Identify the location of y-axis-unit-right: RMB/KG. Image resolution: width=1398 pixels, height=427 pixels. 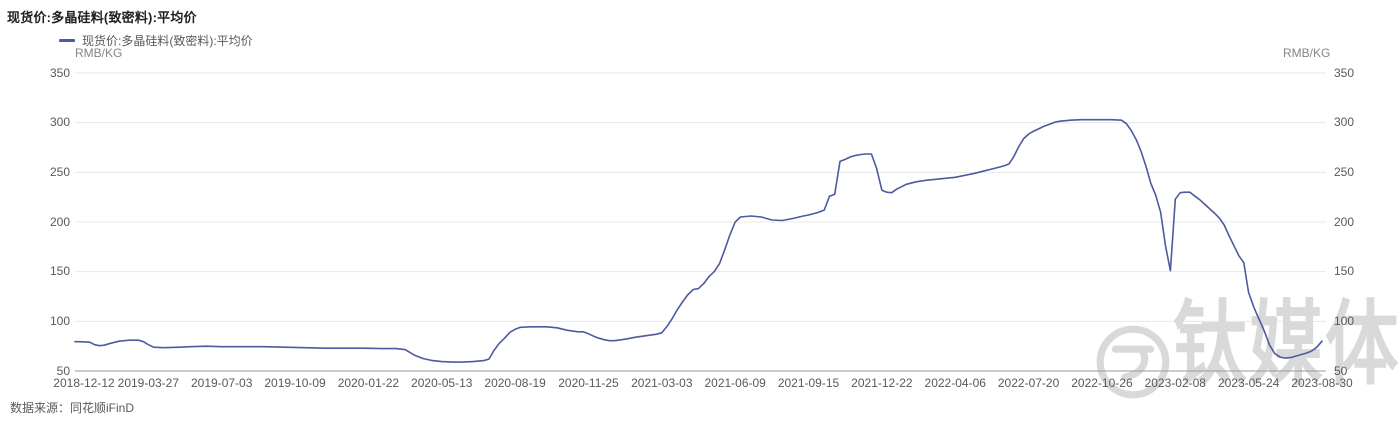
(1307, 53).